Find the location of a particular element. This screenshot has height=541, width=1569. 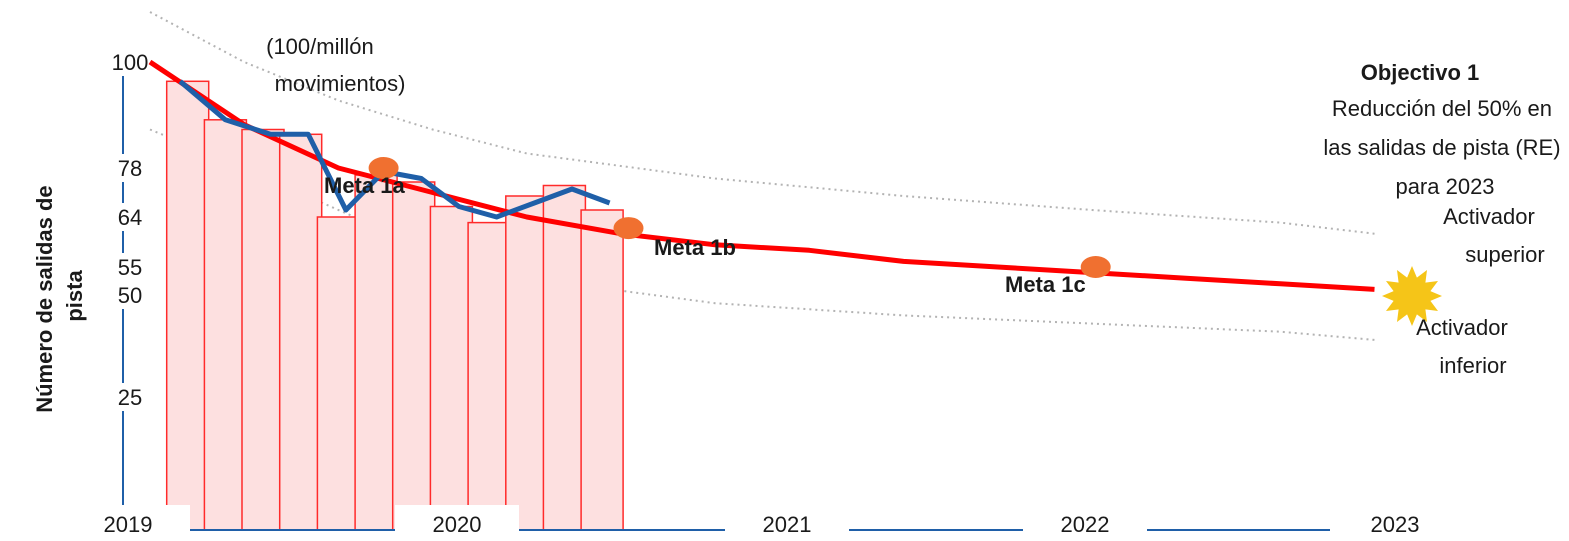

upper-trigger-line-1: Activador is located at coordinates (1489, 216).